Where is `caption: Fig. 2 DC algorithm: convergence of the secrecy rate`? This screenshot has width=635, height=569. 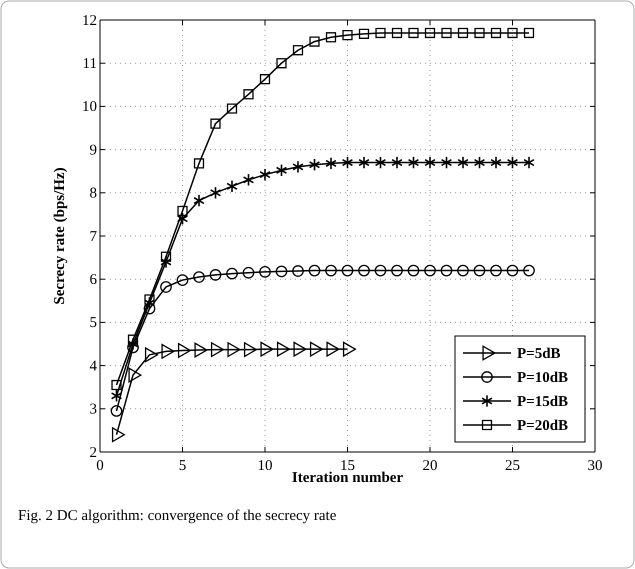
caption: Fig. 2 DC algorithm: convergence of the secrecy rate is located at coordinates (177, 516).